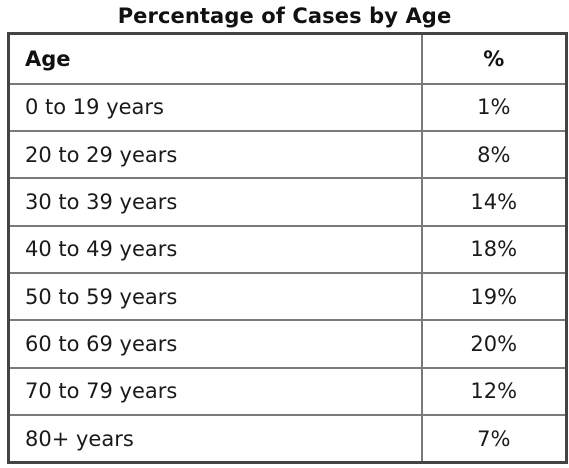 The height and width of the screenshot is (468, 569). I want to click on age-cell: 0 to 19 years, so click(215, 107).